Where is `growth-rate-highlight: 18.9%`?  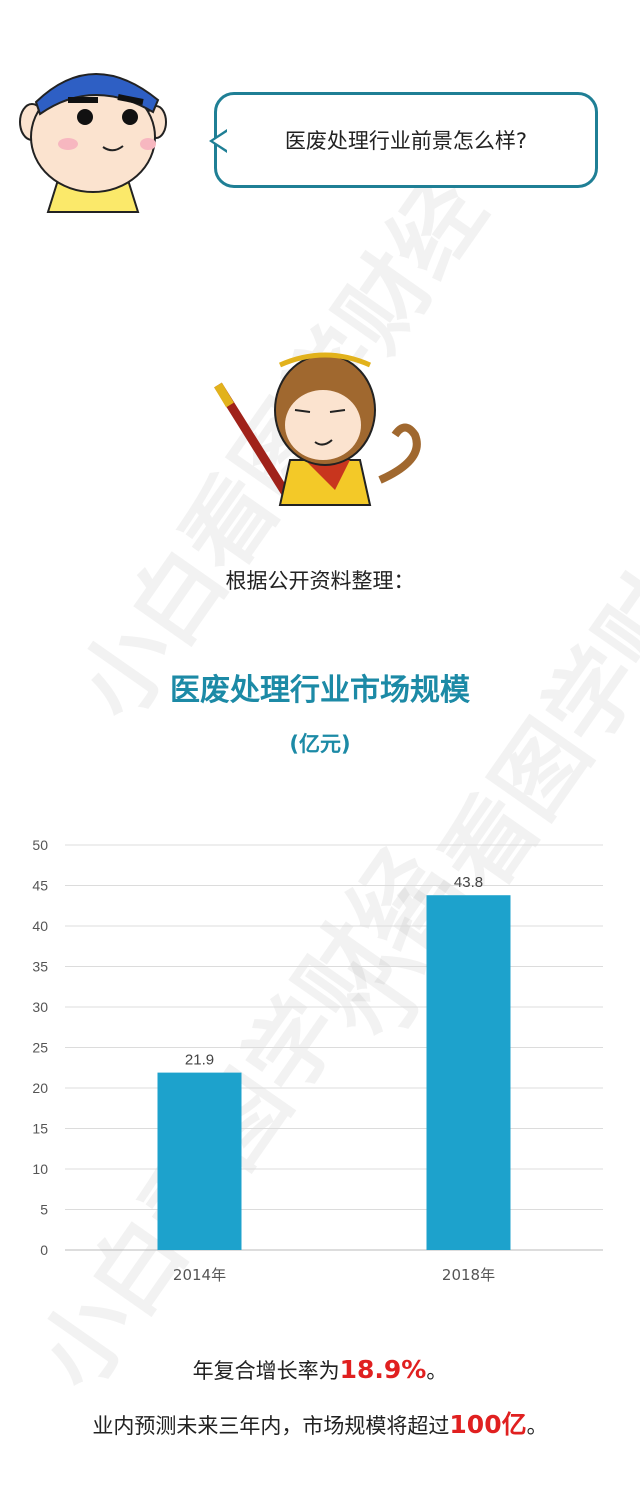 growth-rate-highlight: 18.9% is located at coordinates (383, 1369).